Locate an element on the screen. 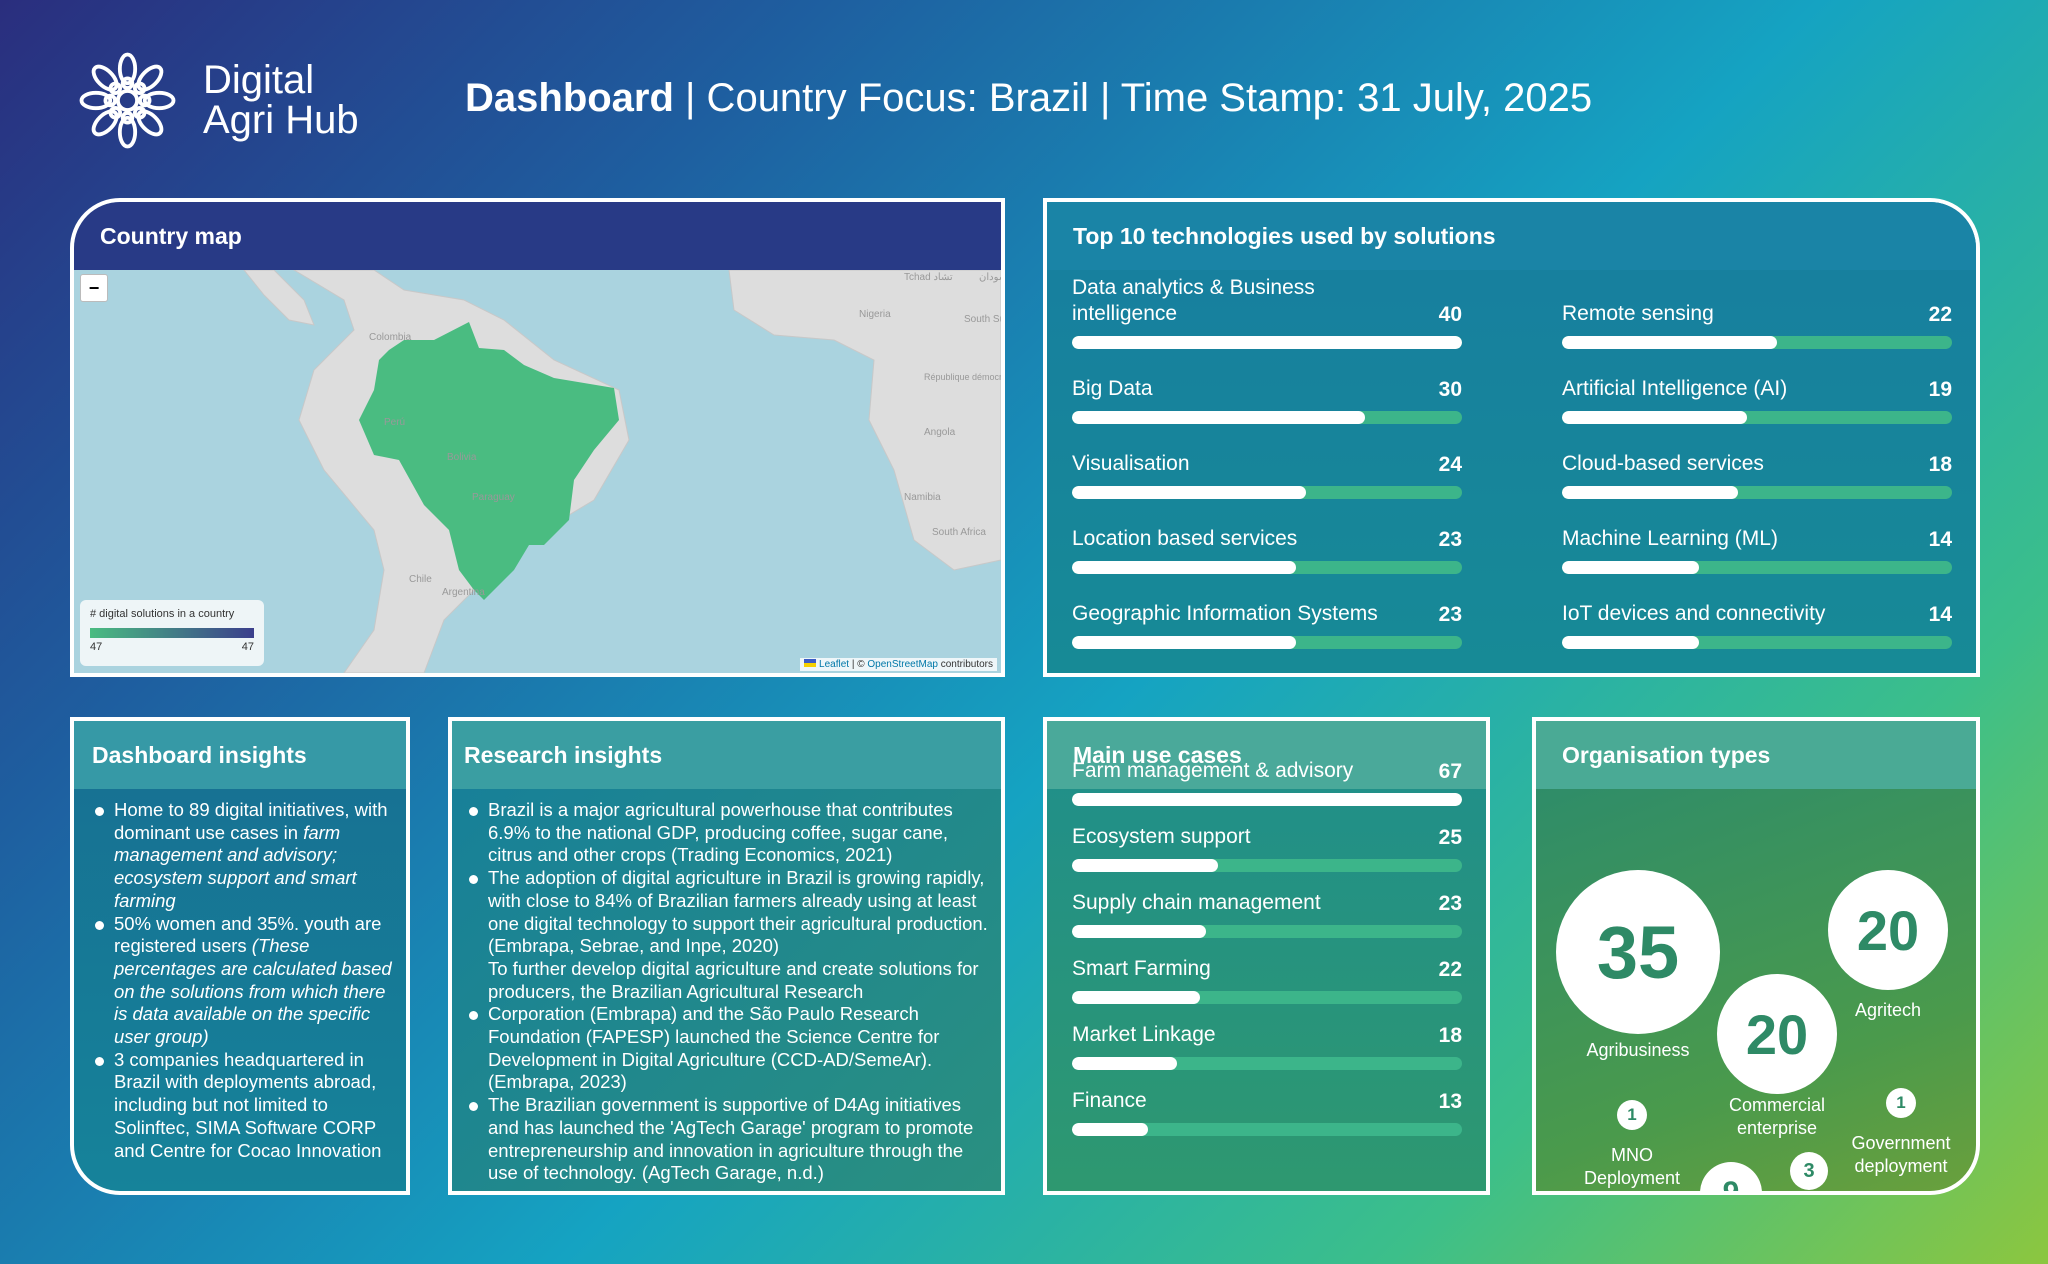  bar-value: 18 is located at coordinates (1450, 1035).